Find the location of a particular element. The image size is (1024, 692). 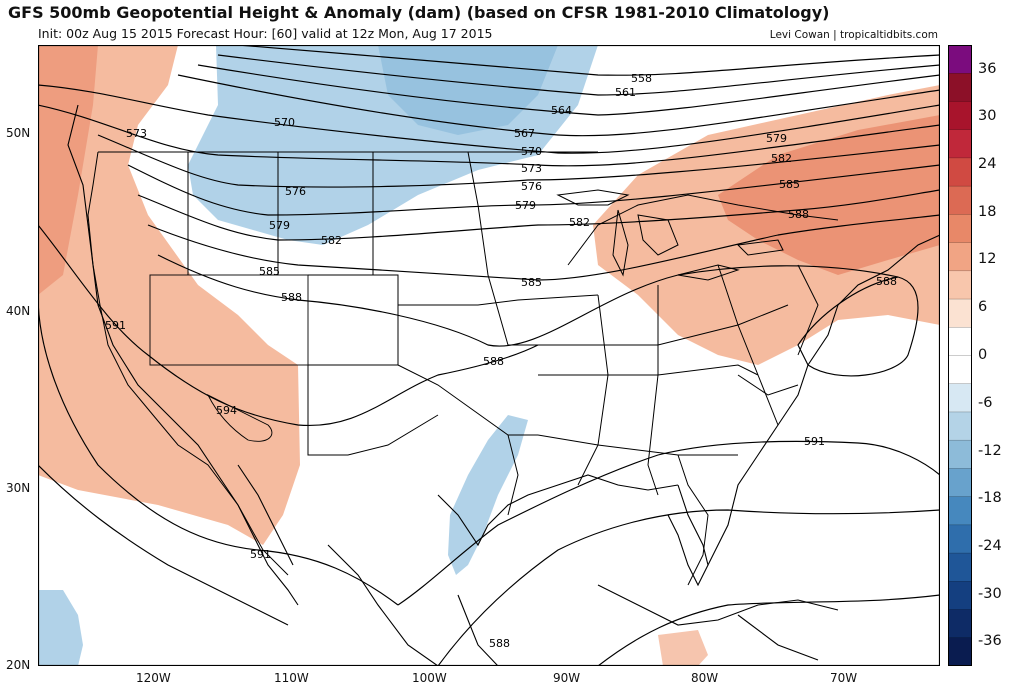

colorbar-label: -18 is located at coordinates (990, 498).